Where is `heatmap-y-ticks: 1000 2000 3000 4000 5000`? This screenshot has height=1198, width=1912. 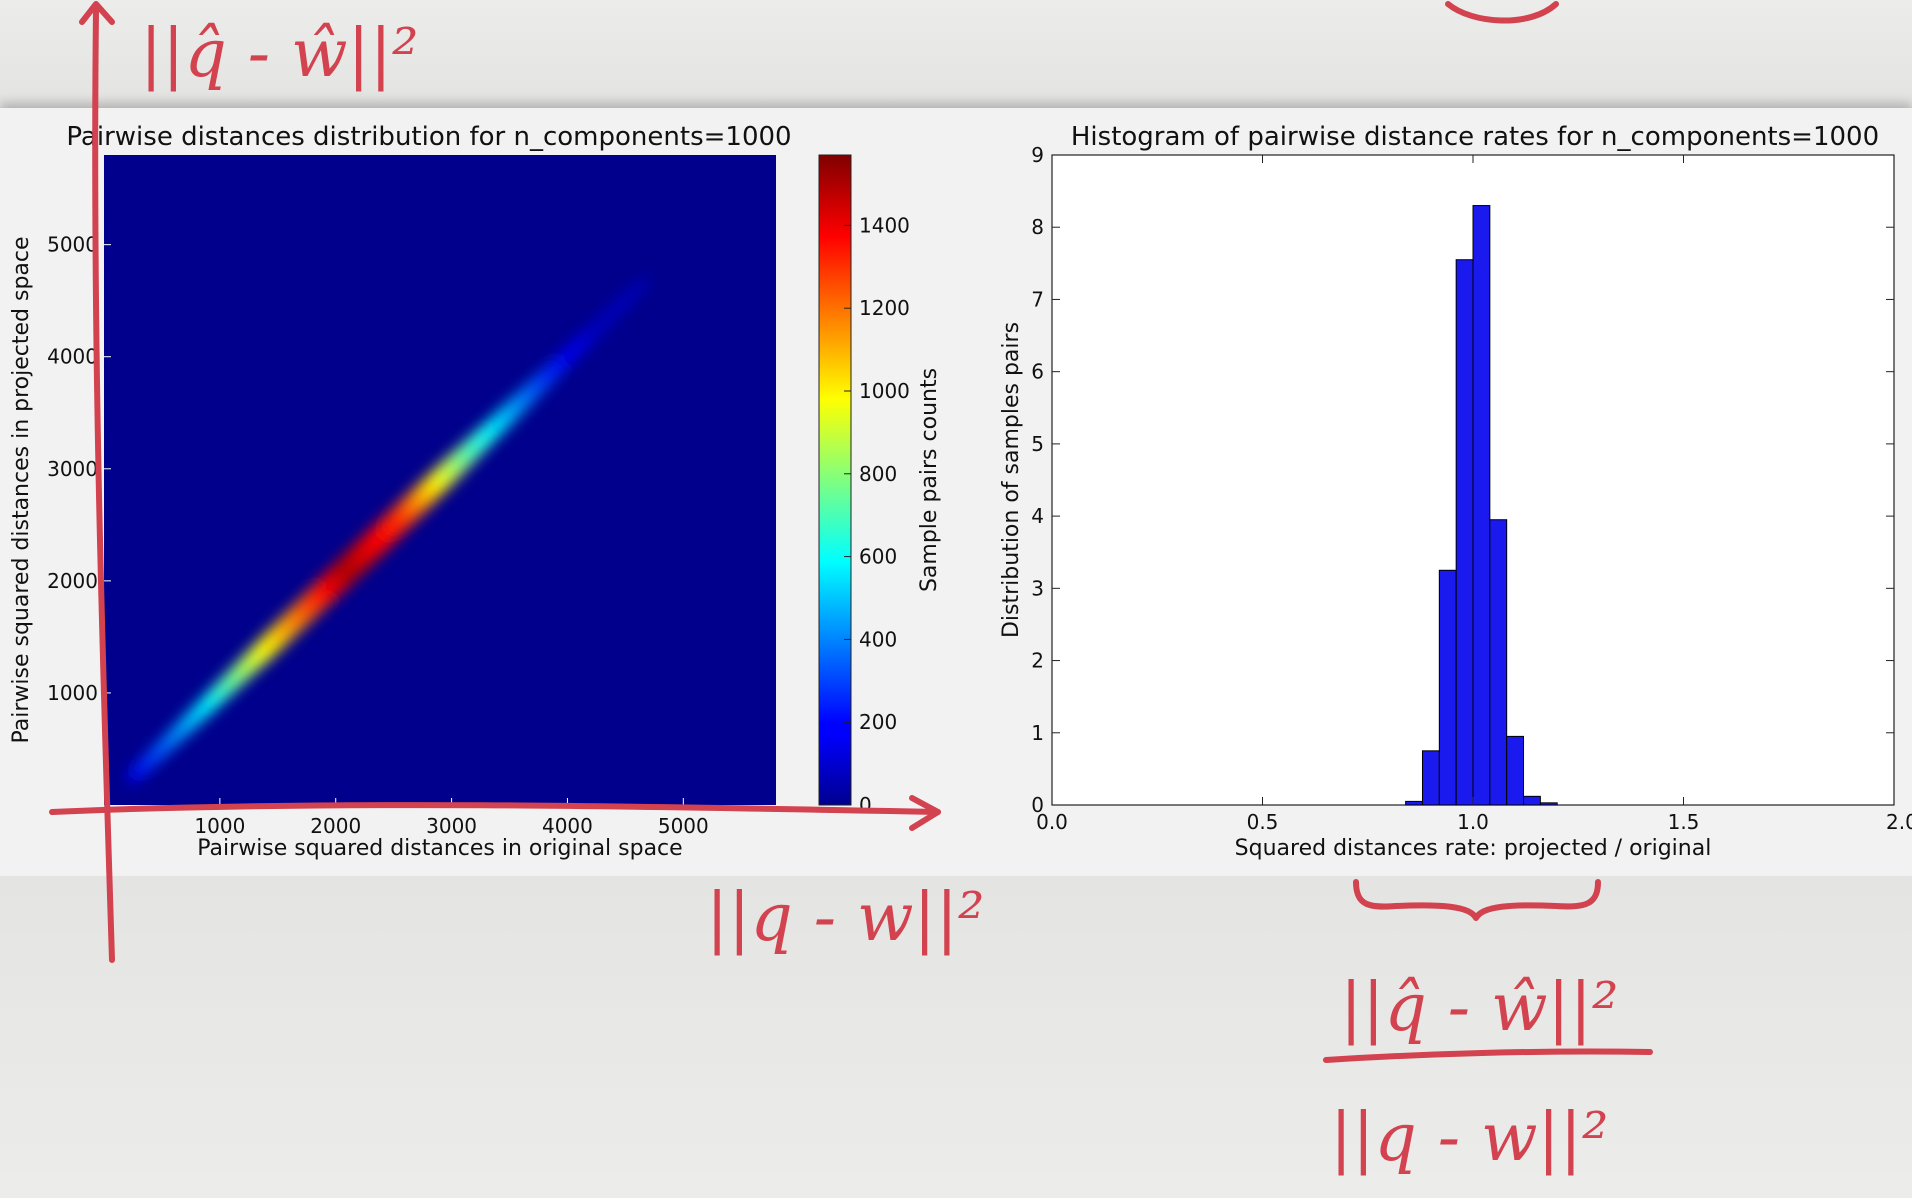 heatmap-y-ticks: 1000 2000 3000 4000 5000 is located at coordinates (79, 469).